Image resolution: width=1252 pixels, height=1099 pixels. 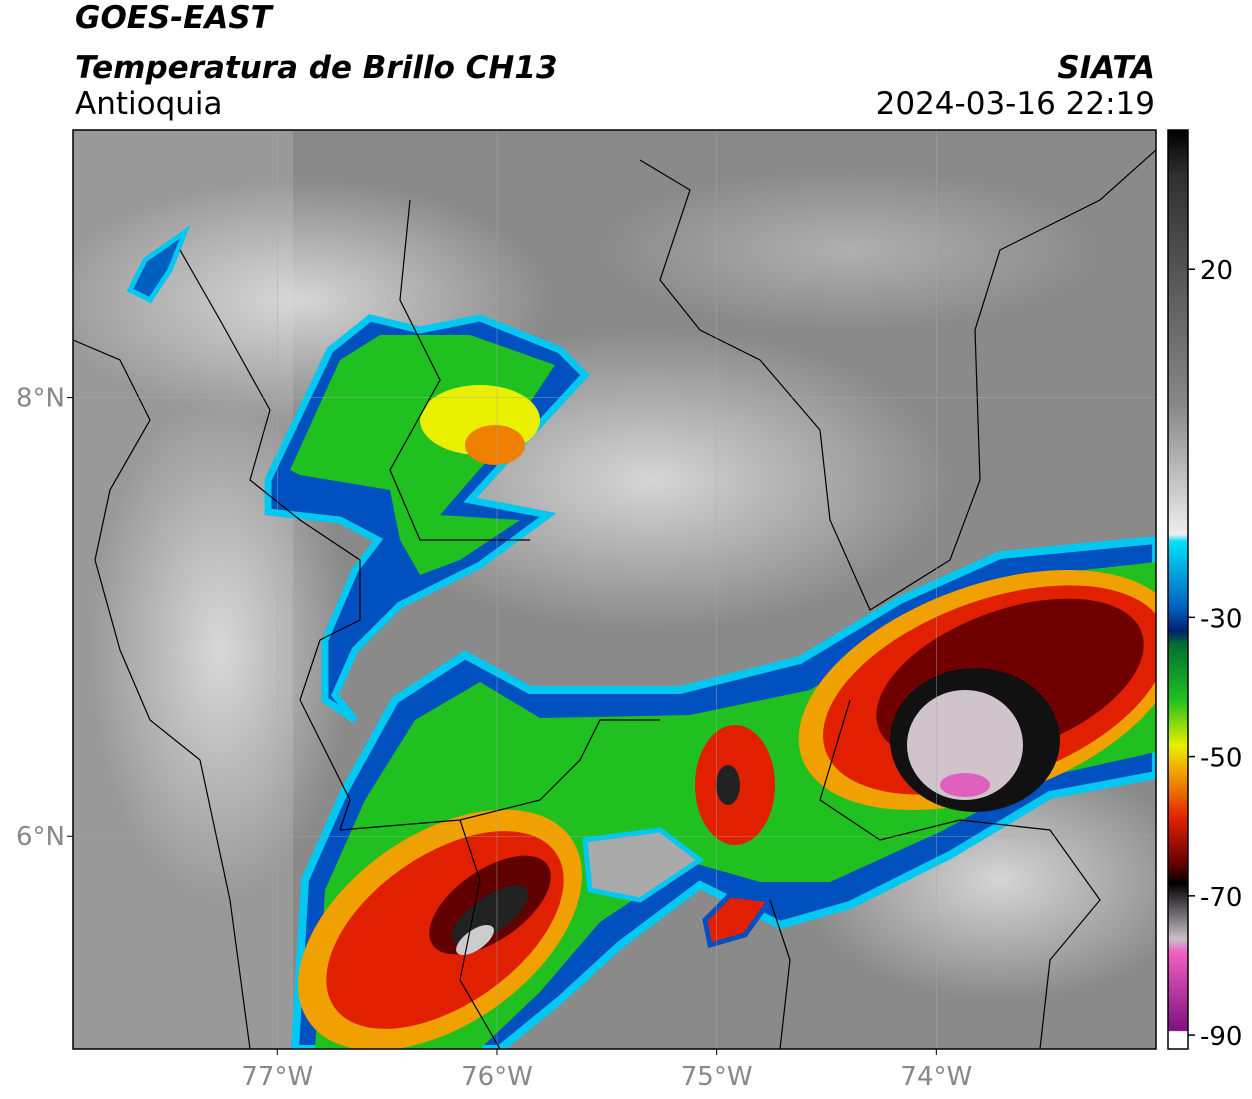 What do you see at coordinates (1221, 759) in the screenshot?
I see `colorbar-tick-label: -50` at bounding box center [1221, 759].